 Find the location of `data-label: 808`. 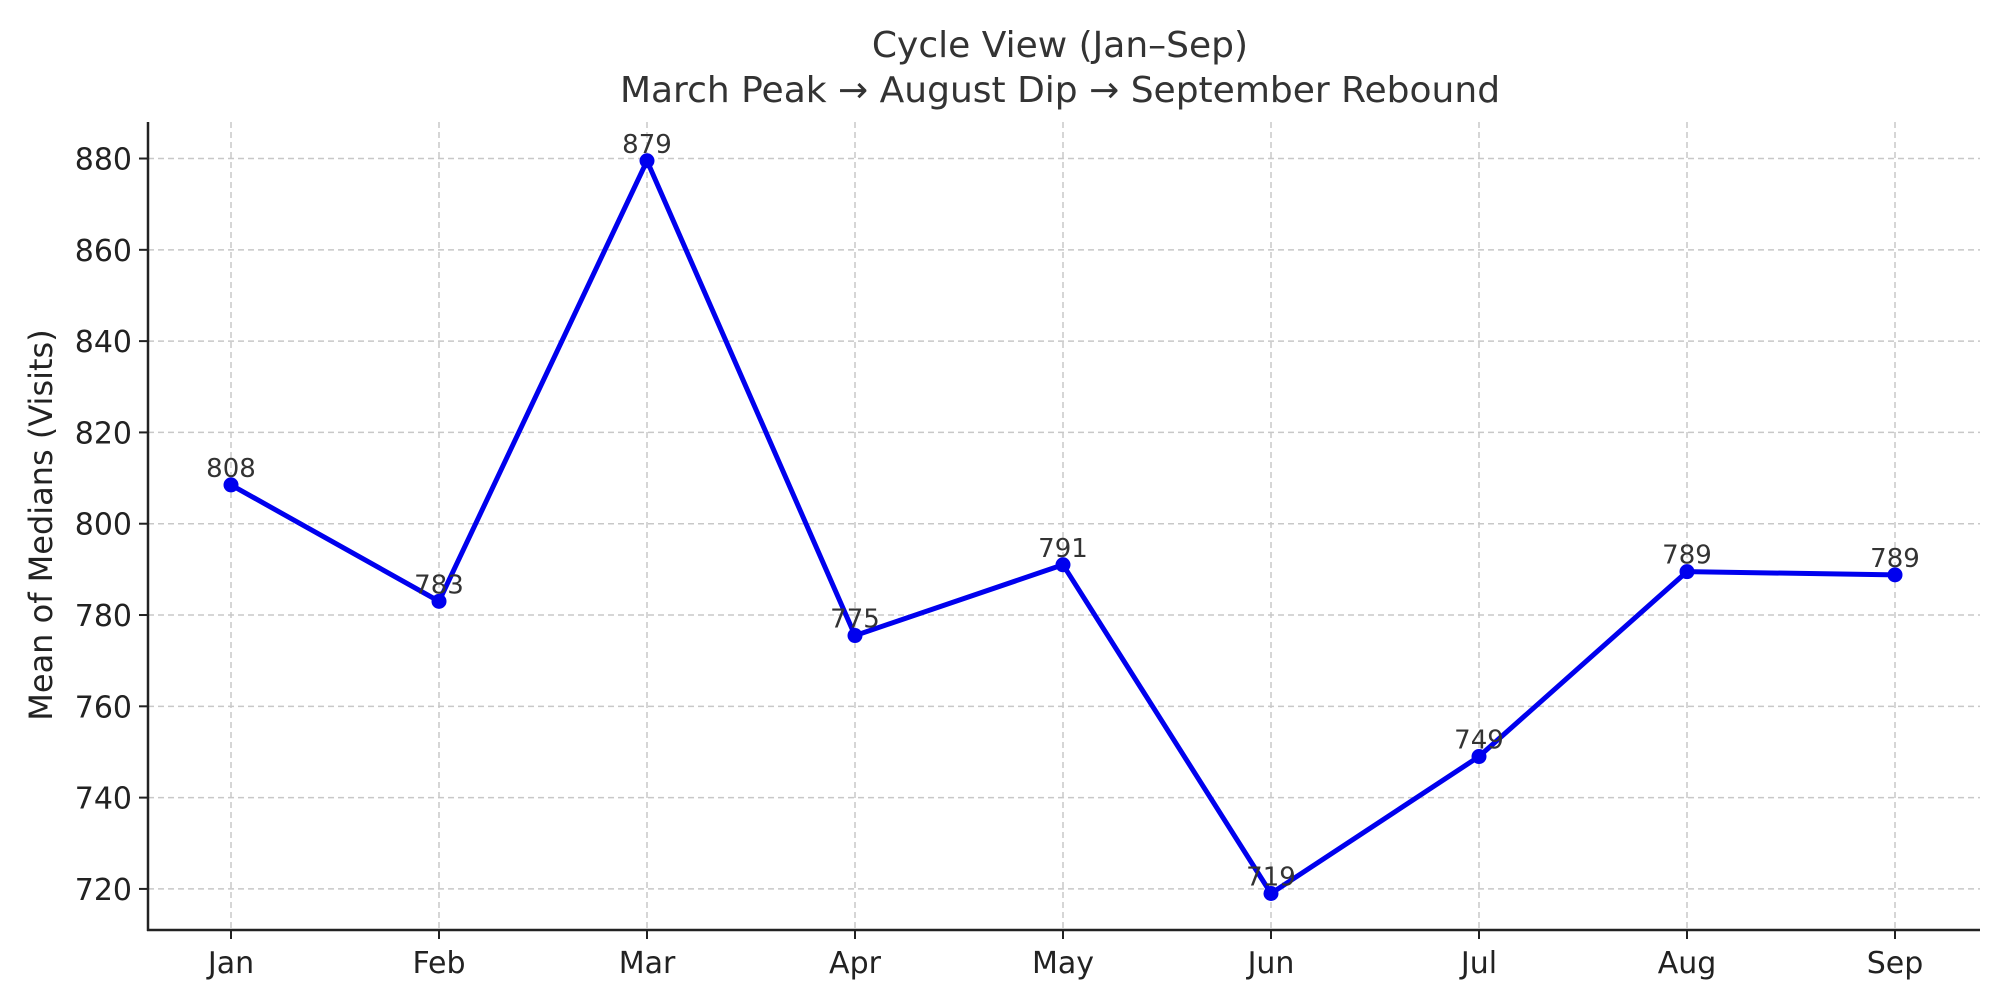

data-label: 808 is located at coordinates (231, 469).